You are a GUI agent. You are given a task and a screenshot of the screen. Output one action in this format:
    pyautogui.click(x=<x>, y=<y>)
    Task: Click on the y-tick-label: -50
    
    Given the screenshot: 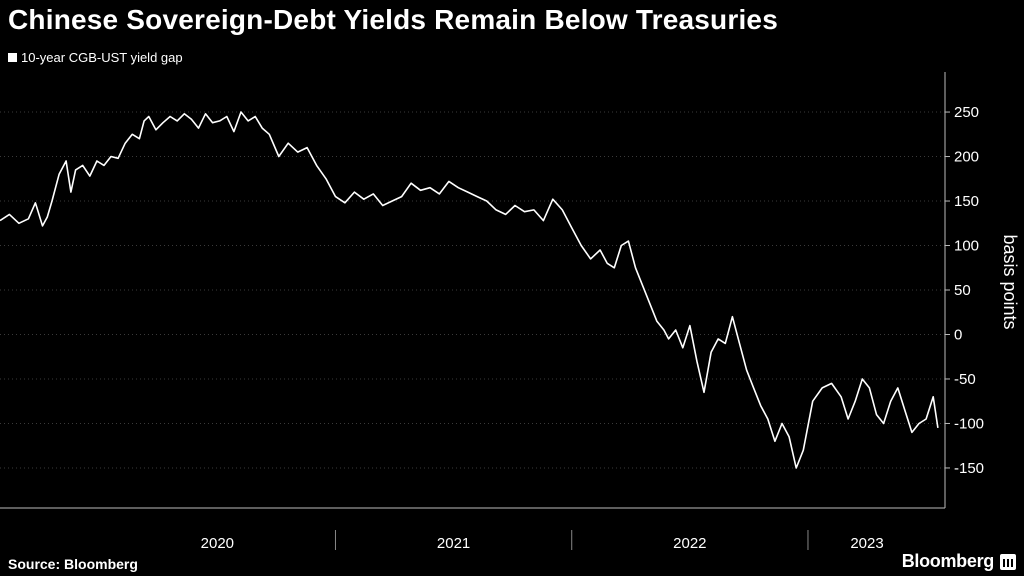 What is the action you would take?
    pyautogui.click(x=965, y=379)
    